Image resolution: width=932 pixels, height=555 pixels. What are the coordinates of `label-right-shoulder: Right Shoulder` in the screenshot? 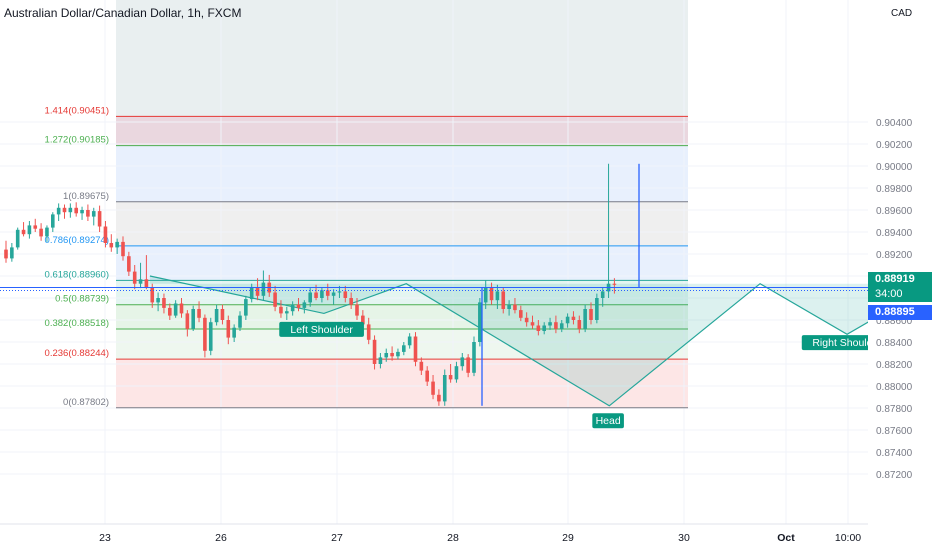 It's located at (847, 343).